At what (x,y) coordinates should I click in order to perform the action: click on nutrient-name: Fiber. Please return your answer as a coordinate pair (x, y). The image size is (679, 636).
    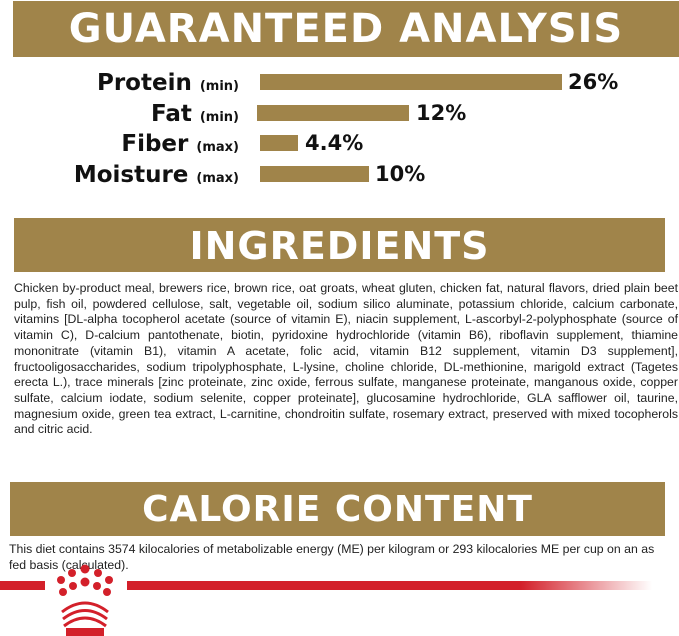
    Looking at the image, I should click on (155, 144).